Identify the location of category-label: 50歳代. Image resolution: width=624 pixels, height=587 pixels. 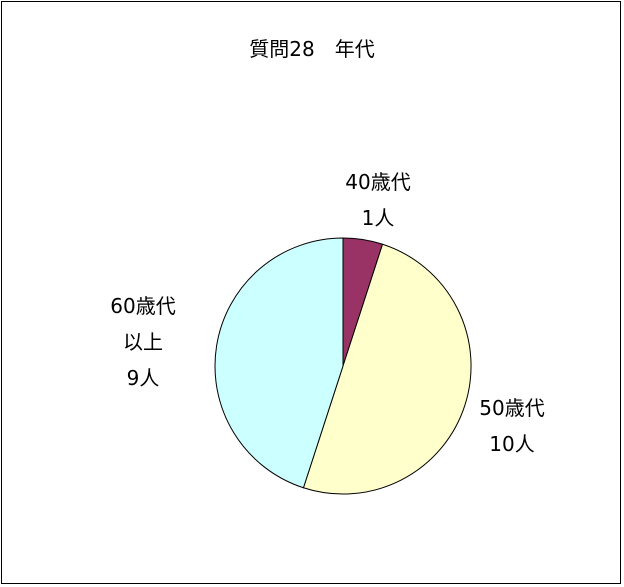
(512, 408).